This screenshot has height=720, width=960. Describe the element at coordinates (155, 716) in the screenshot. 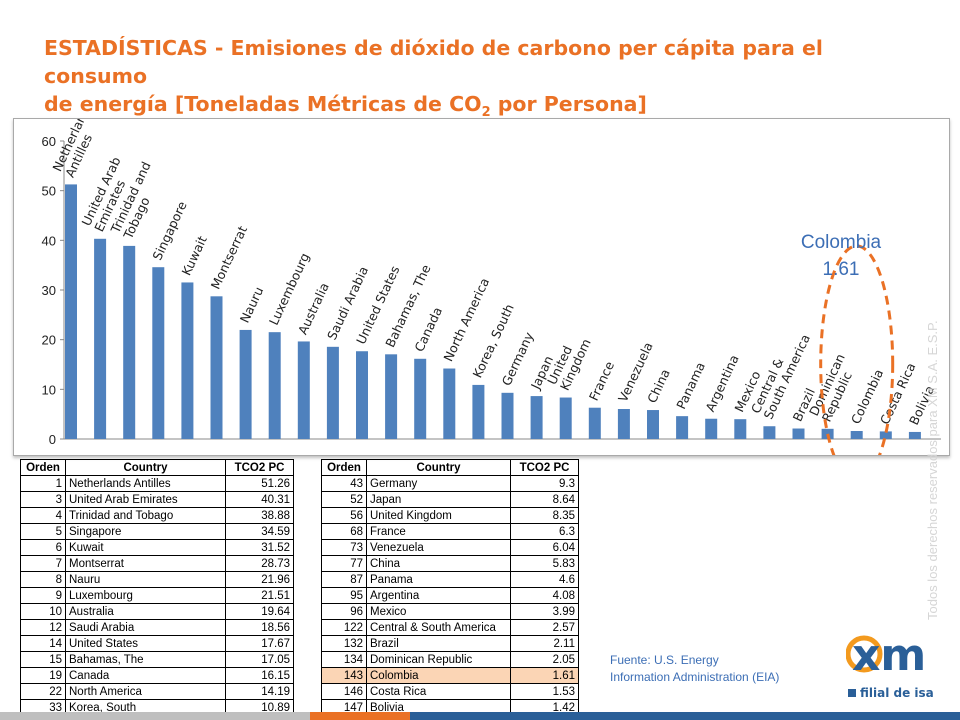

I see `strip-gray` at that location.